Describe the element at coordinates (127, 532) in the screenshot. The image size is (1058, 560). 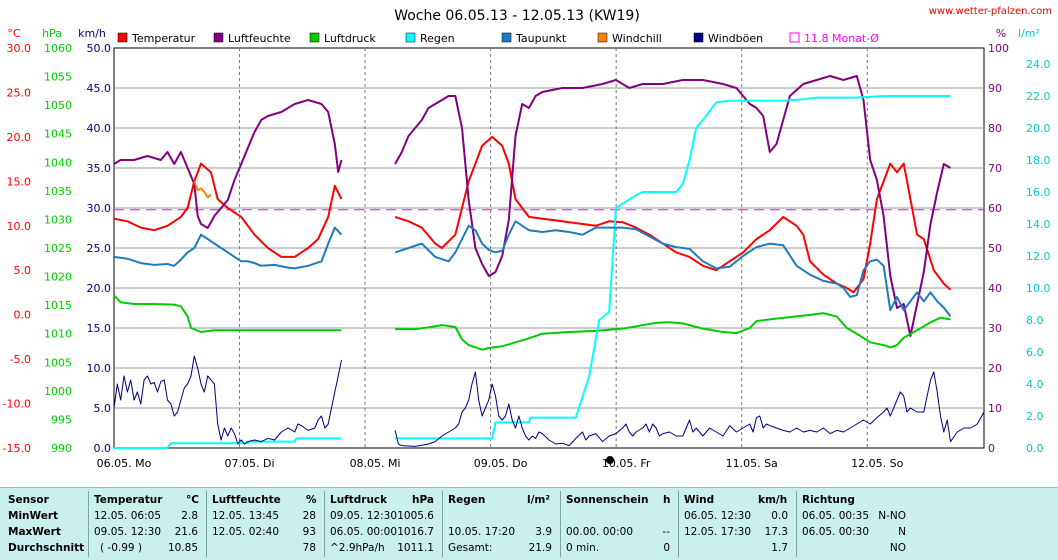
I see `temp-max-time: 09.05. 12:30` at that location.